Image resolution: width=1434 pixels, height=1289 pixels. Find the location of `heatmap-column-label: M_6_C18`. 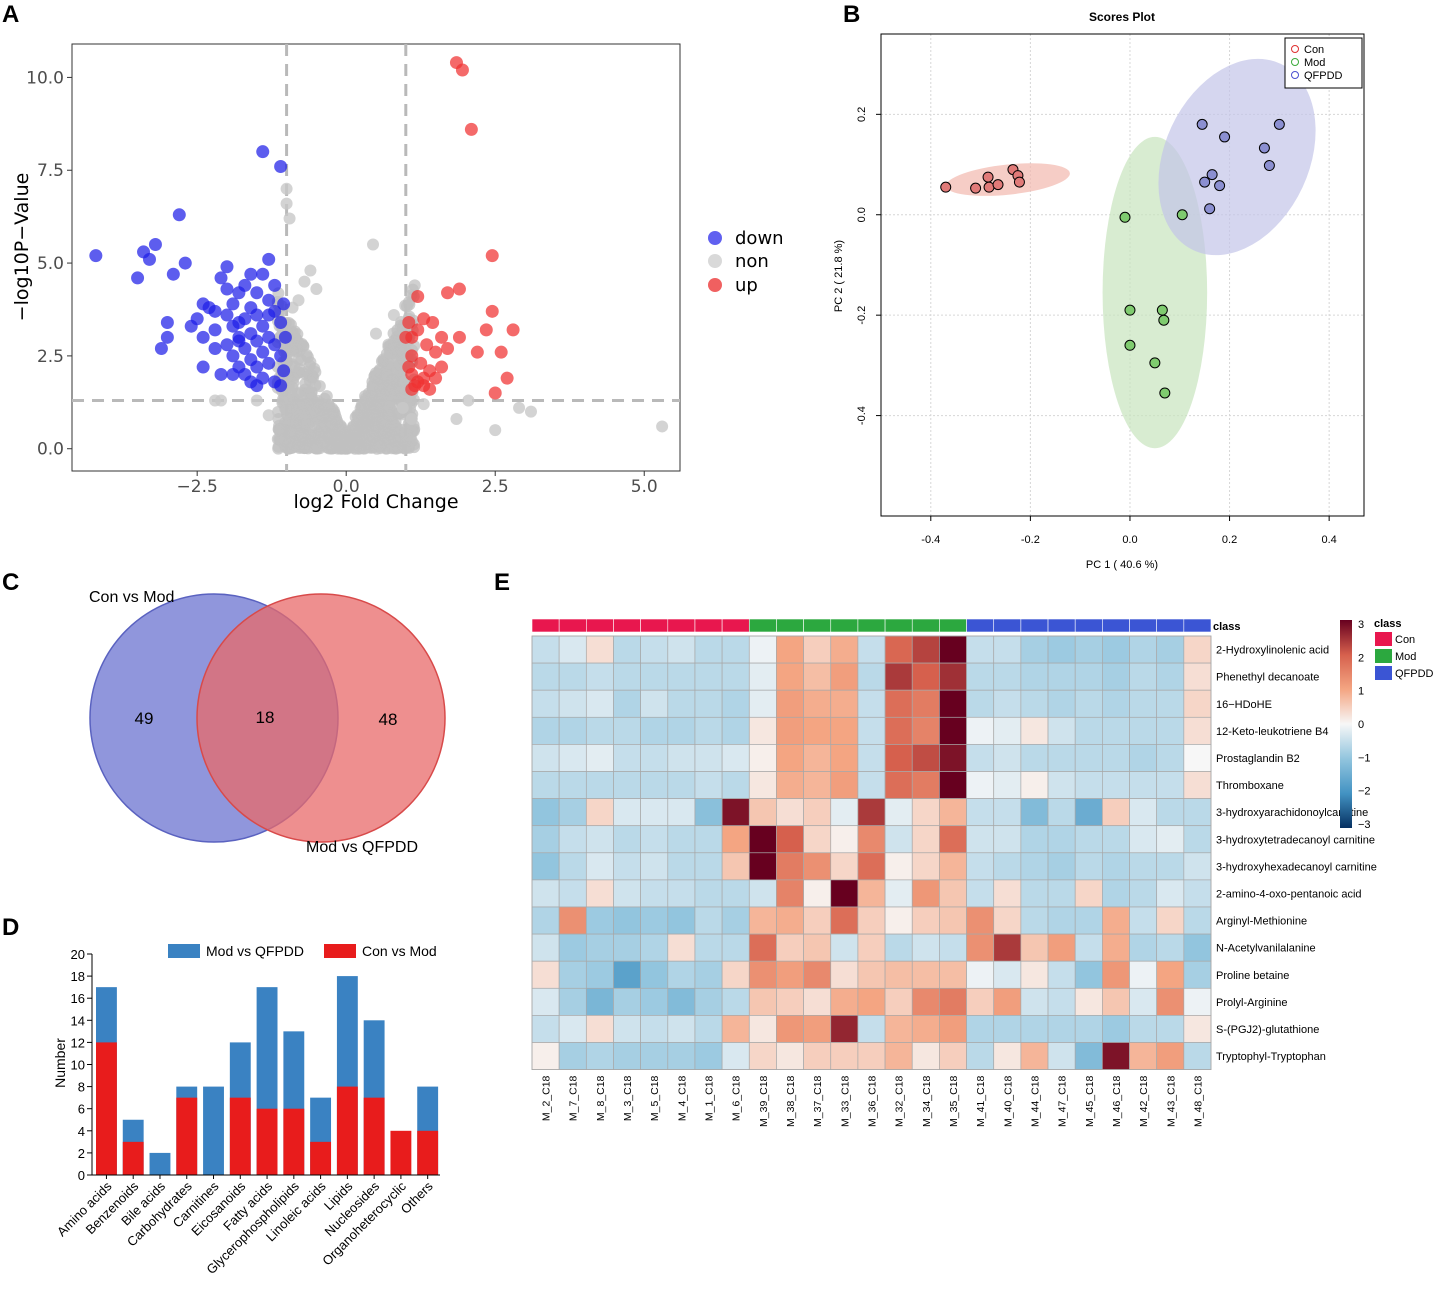

heatmap-column-label: M_6_C18 is located at coordinates (737, 1098).